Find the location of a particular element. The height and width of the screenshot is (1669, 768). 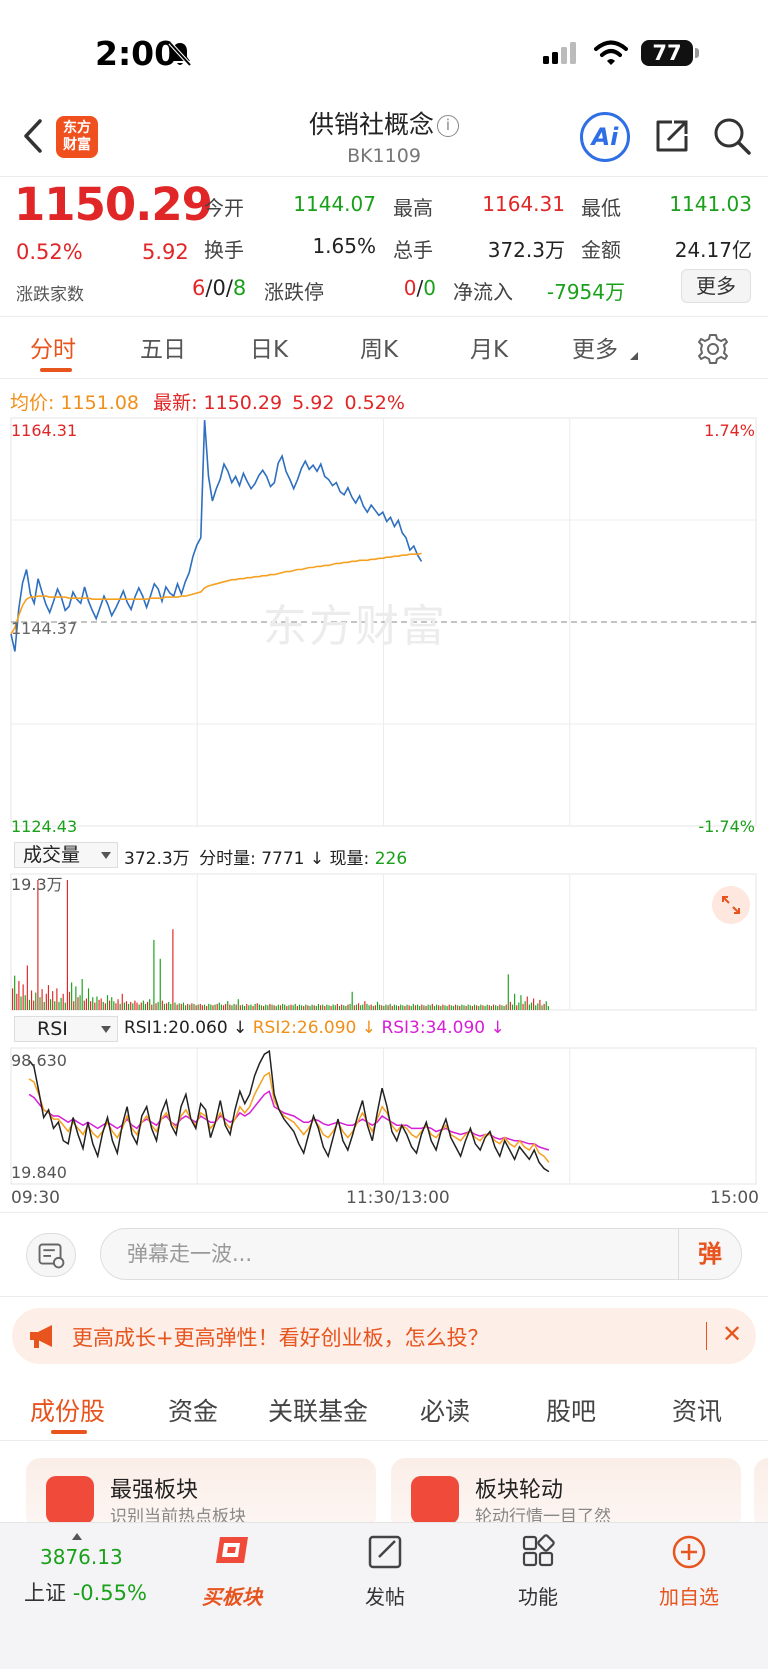

expand-icon is located at coordinates (731, 905).